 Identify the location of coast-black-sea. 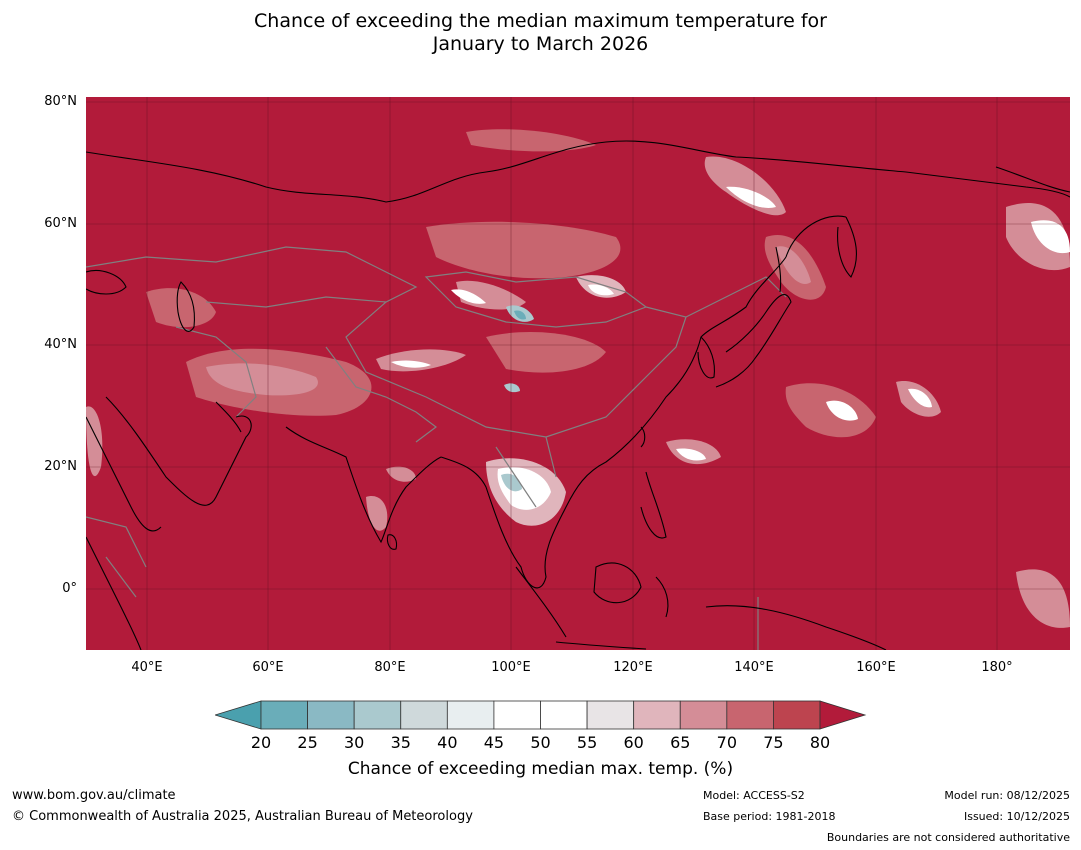
(106, 282).